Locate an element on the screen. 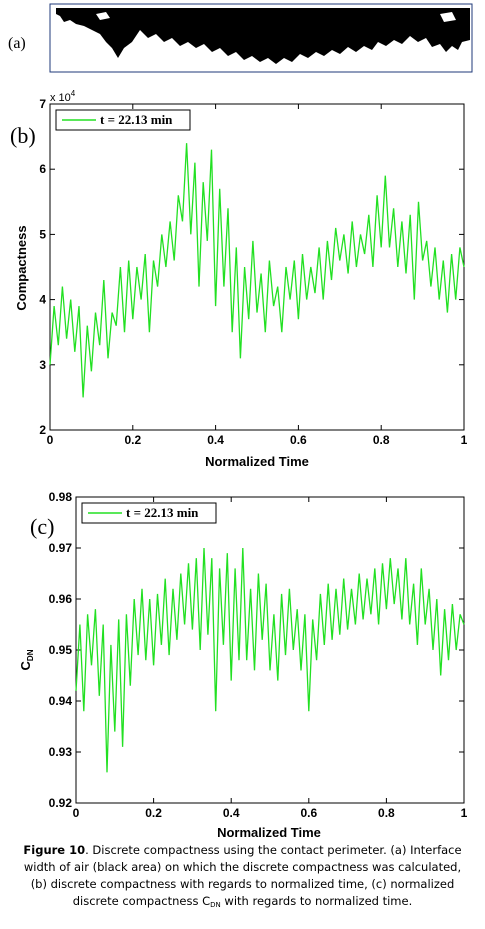 The height and width of the screenshot is (929, 485). y-tick-label: 3 is located at coordinates (42, 365).